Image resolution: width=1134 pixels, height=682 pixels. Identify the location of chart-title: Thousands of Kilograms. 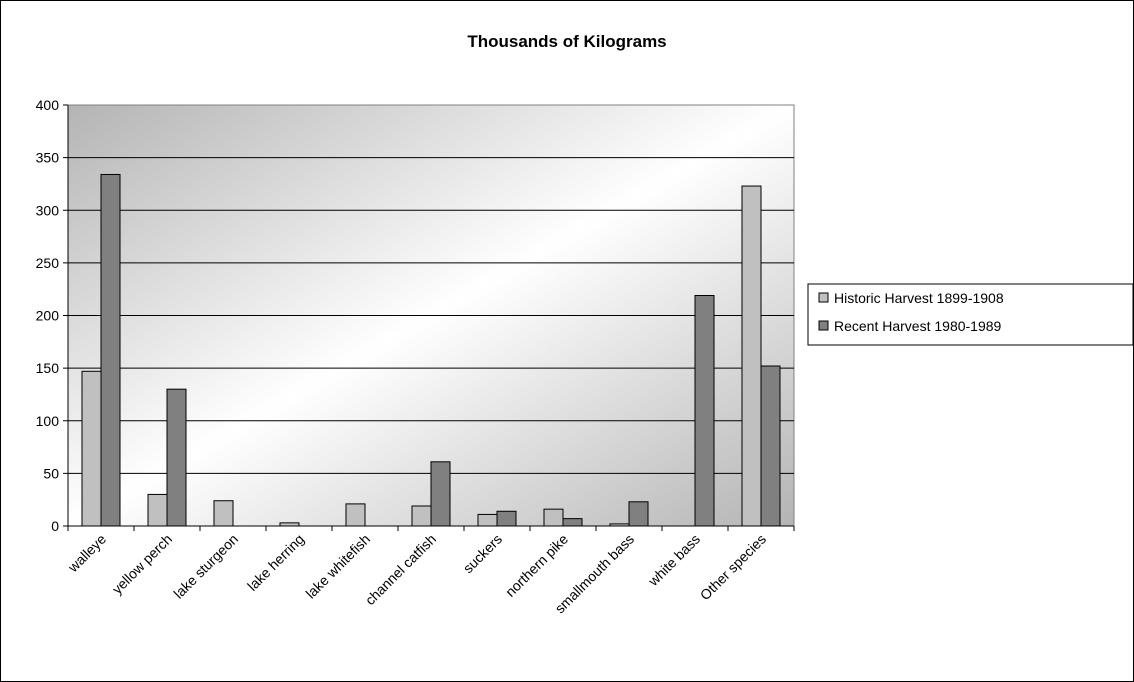
(566, 41).